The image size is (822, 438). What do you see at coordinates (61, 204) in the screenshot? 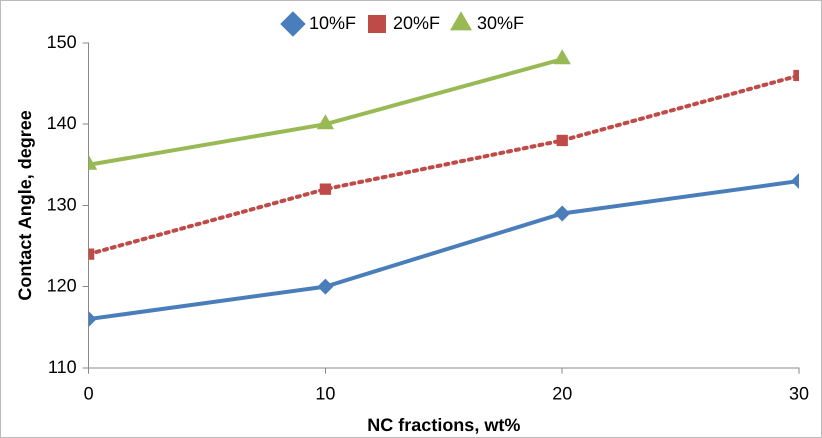
I see `y-tick-label: 130` at bounding box center [61, 204].